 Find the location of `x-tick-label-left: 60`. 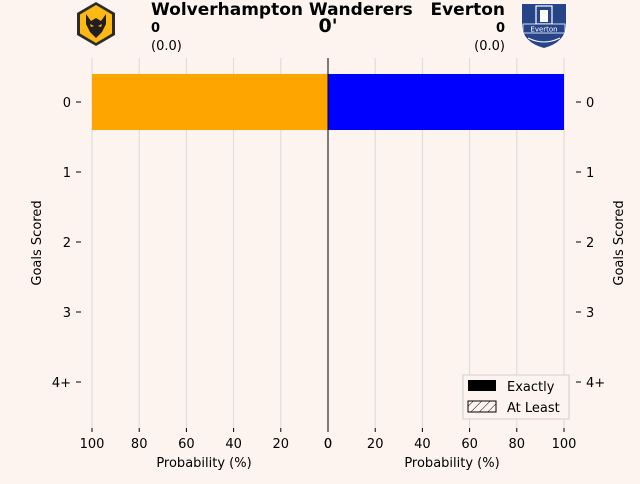

x-tick-label-left: 60 is located at coordinates (186, 444).